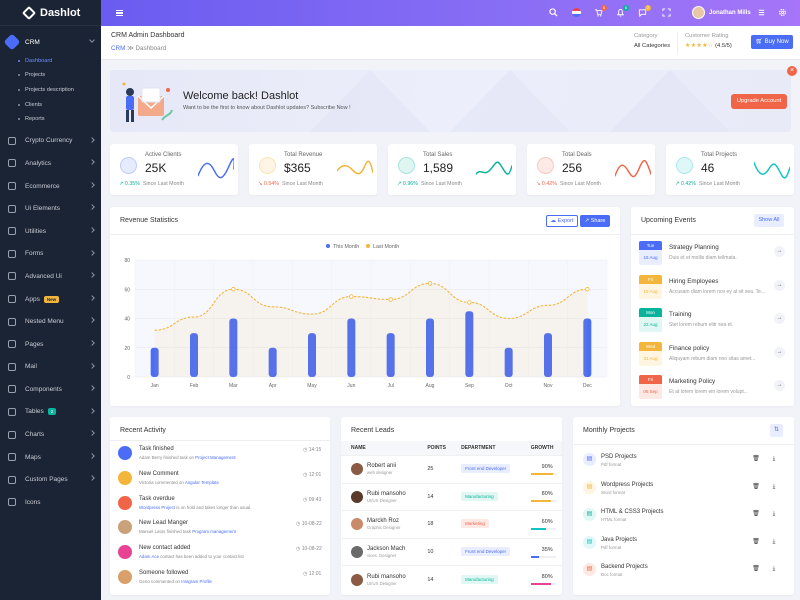 The image size is (800, 600). Describe the element at coordinates (576, 12) in the screenshot. I see `flag-icon` at that location.